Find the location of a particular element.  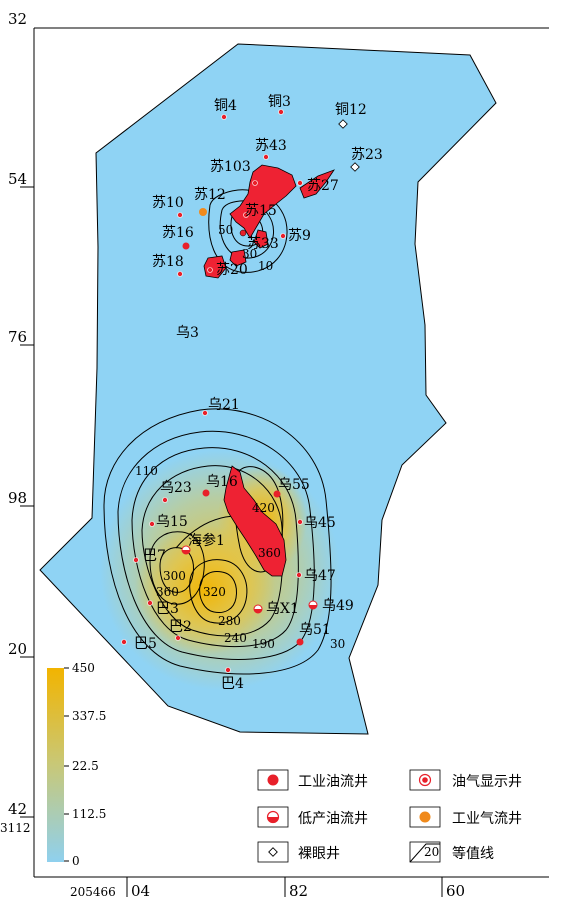

legend-item-bare: 裸眼井 is located at coordinates (298, 852).